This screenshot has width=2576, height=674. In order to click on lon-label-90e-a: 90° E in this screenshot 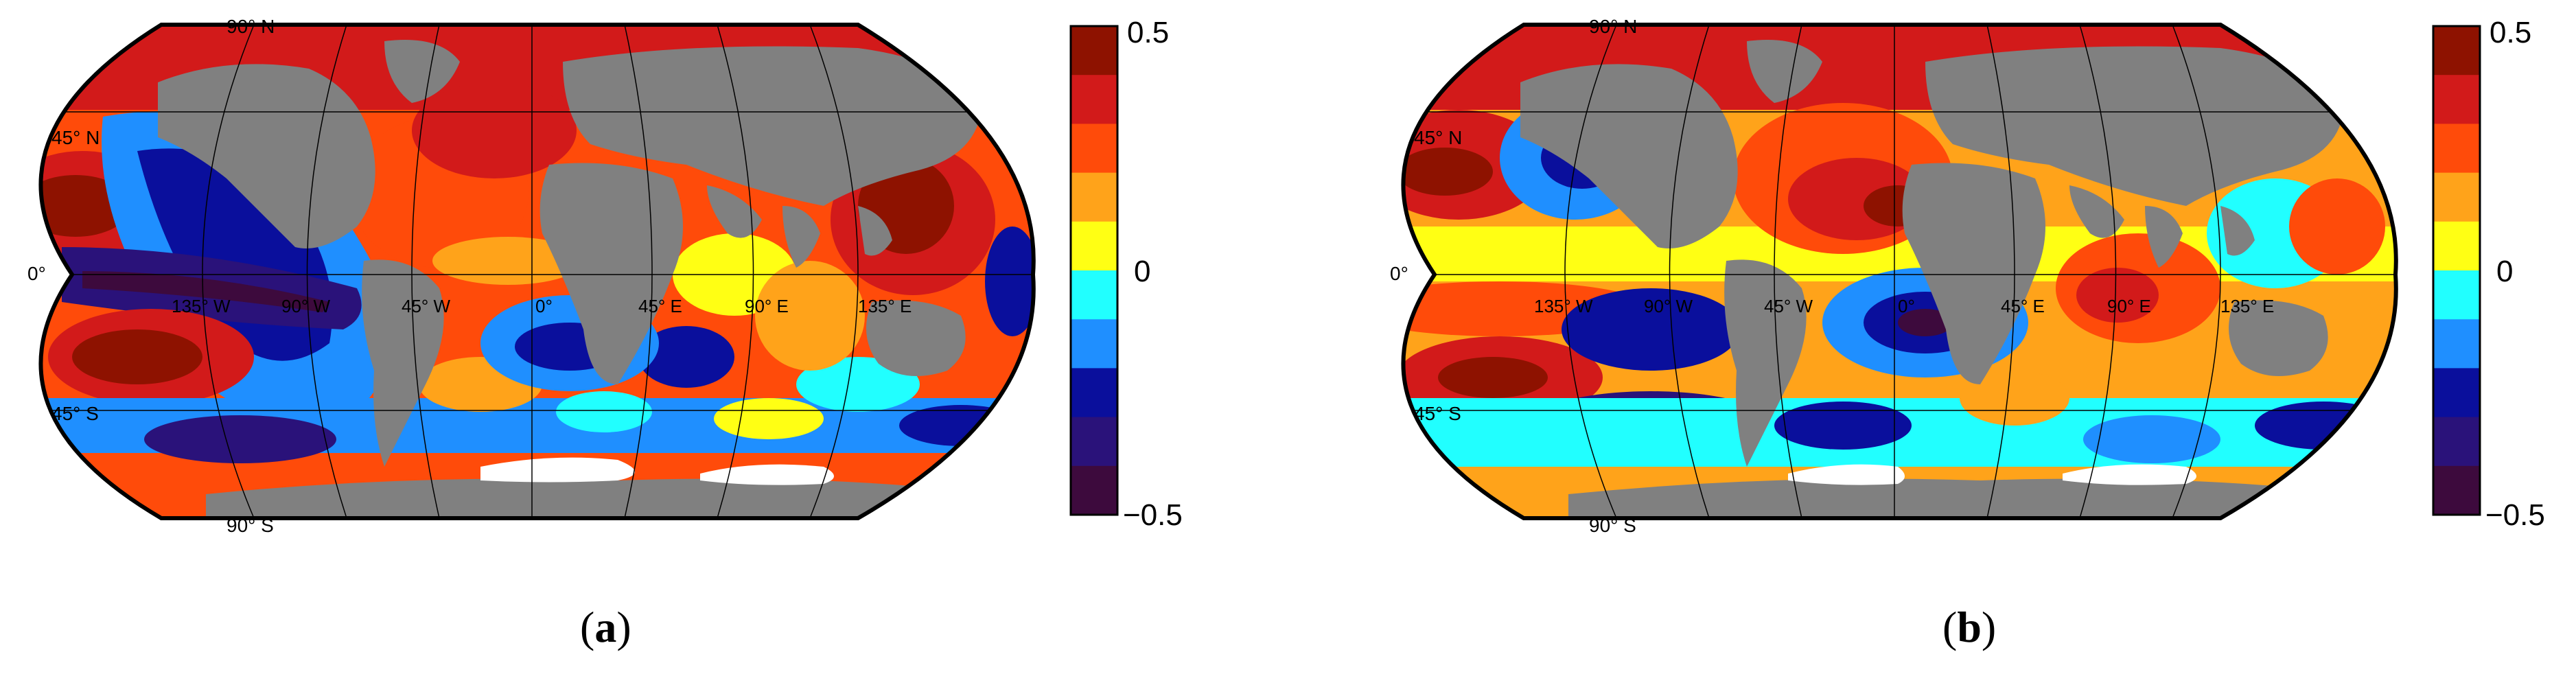, I will do `click(767, 306)`.